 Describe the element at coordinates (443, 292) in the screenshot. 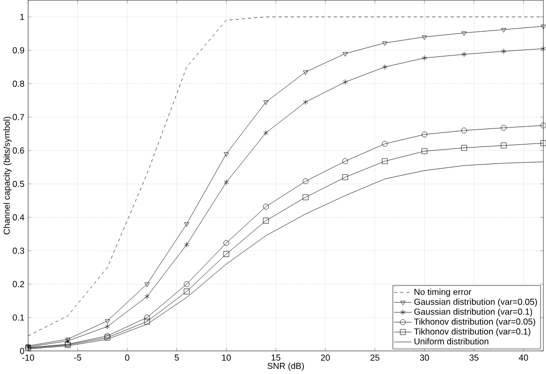

I see `legend-label: No timing error` at that location.